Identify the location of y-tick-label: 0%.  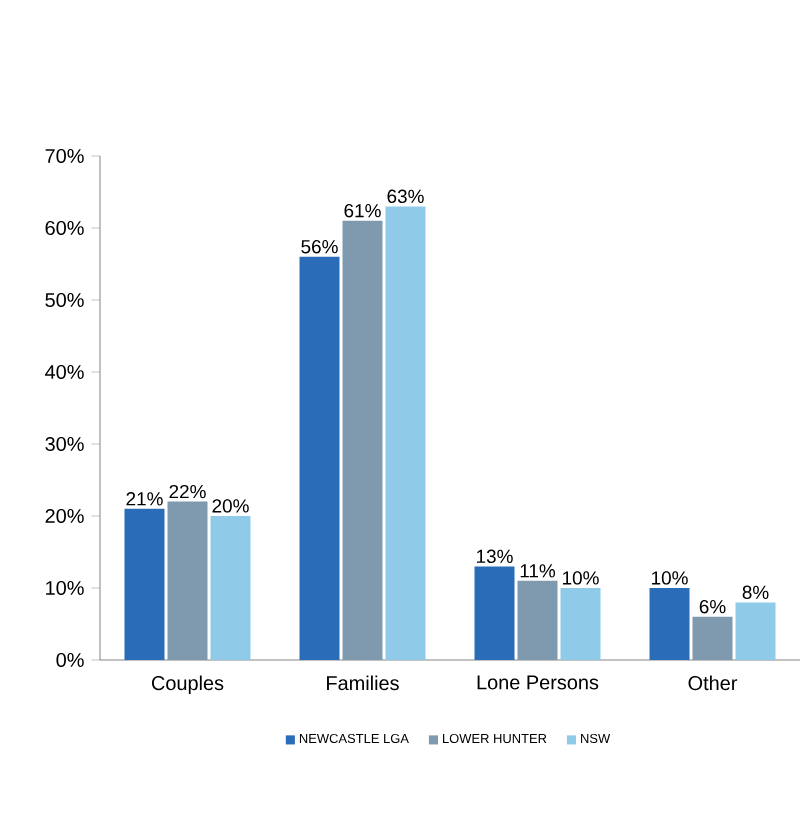
(70, 660).